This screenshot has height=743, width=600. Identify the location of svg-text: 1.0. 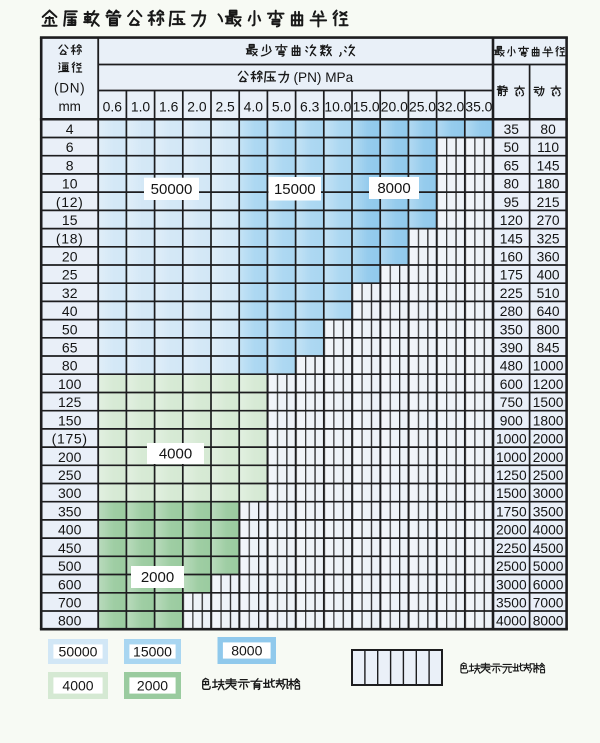
(141, 106).